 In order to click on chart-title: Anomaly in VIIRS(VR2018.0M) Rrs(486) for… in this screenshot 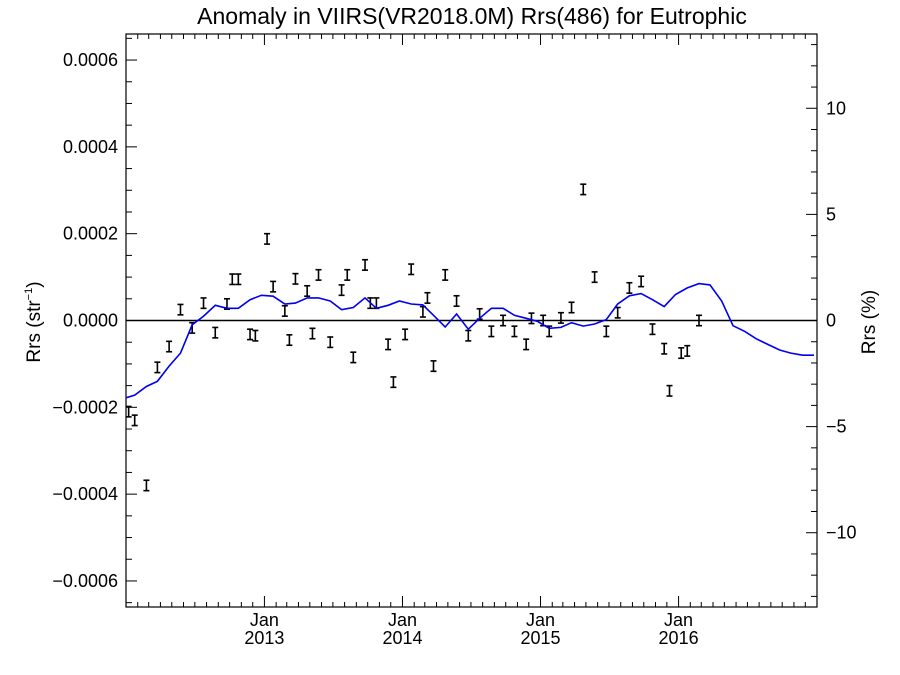, I will do `click(472, 16)`.